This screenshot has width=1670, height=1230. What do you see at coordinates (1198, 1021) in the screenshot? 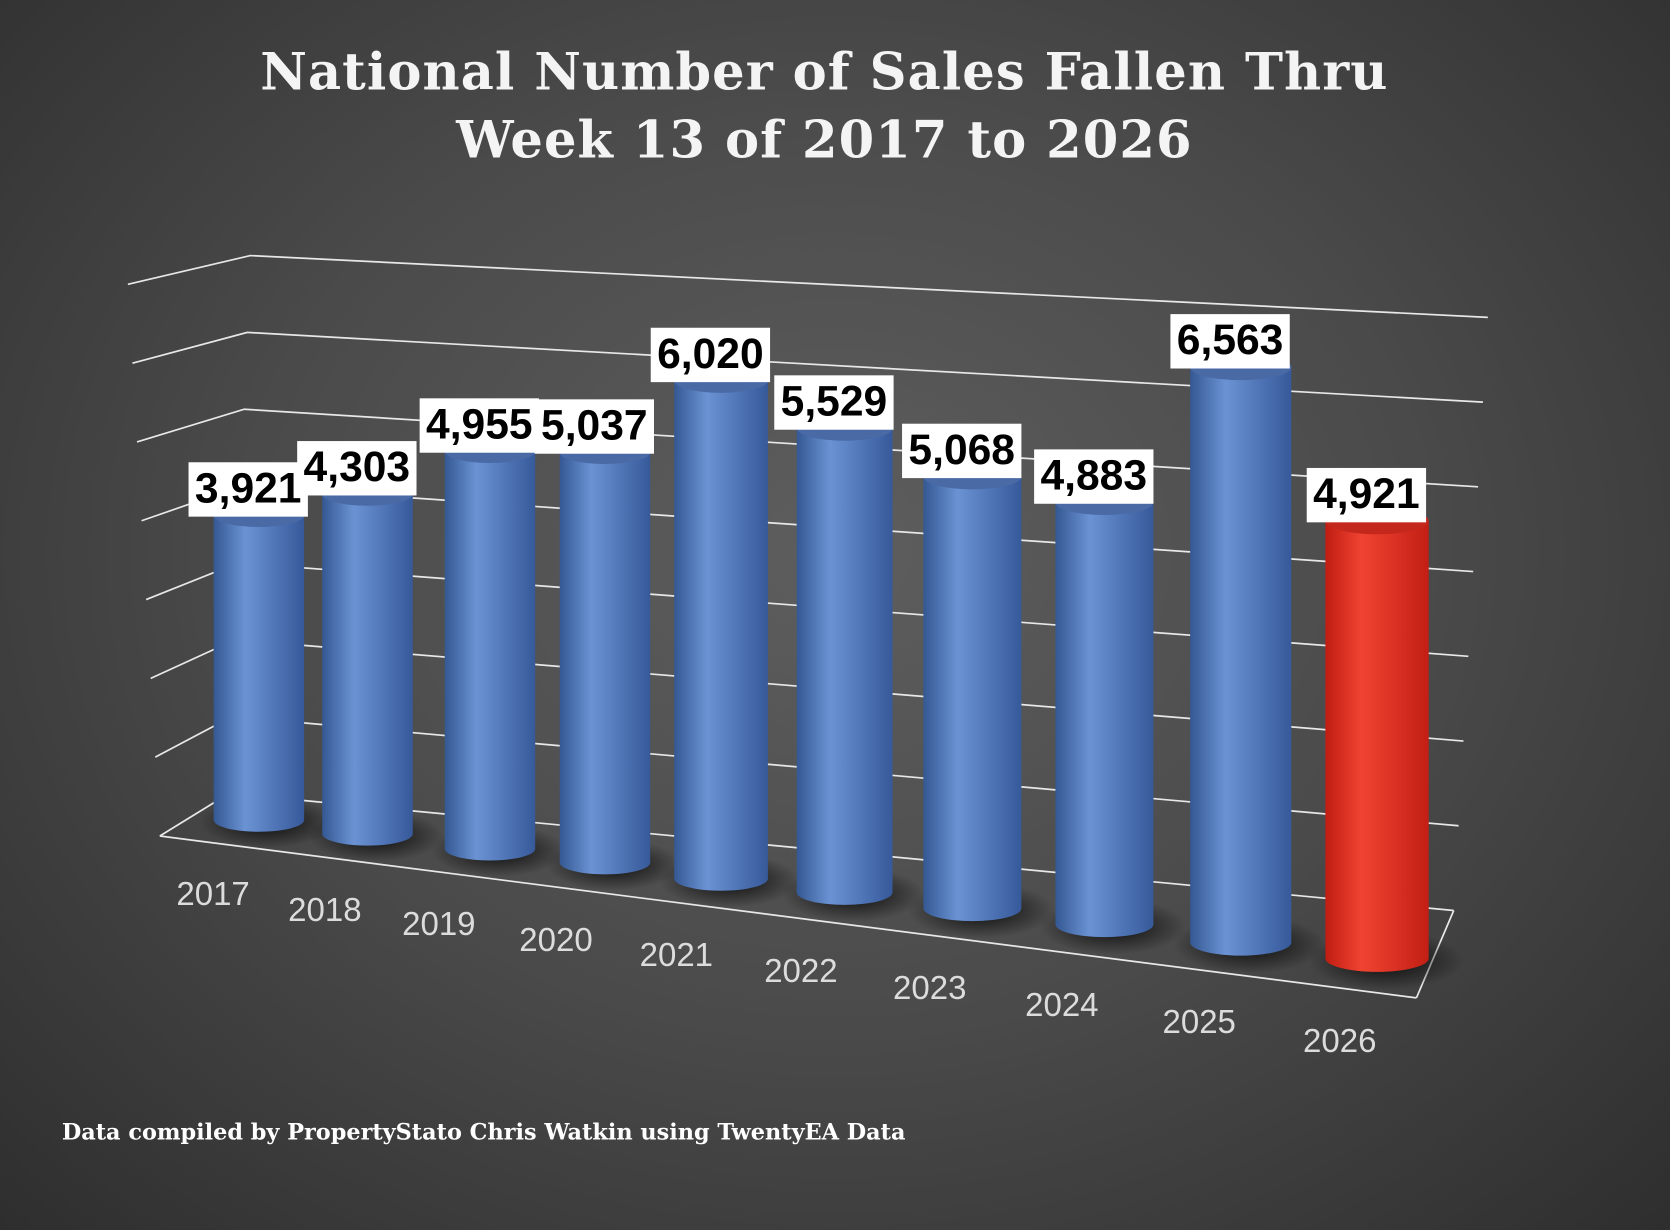
I see `x-tick-label: 2025` at bounding box center [1198, 1021].